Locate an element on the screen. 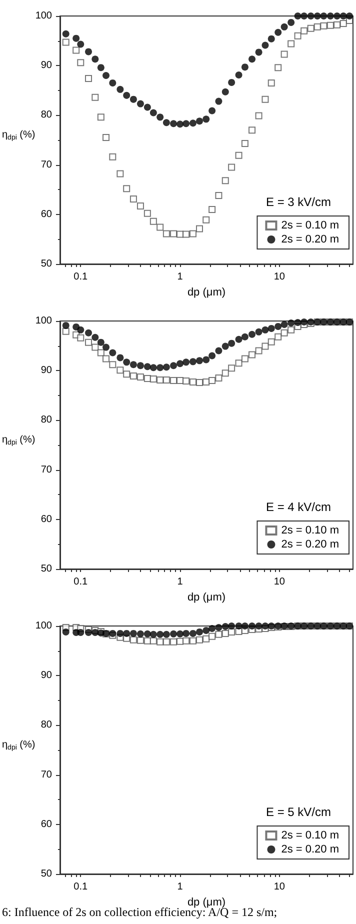 The width and height of the screenshot is (356, 924). annotation: E = 4 kV/cm is located at coordinates (299, 507).